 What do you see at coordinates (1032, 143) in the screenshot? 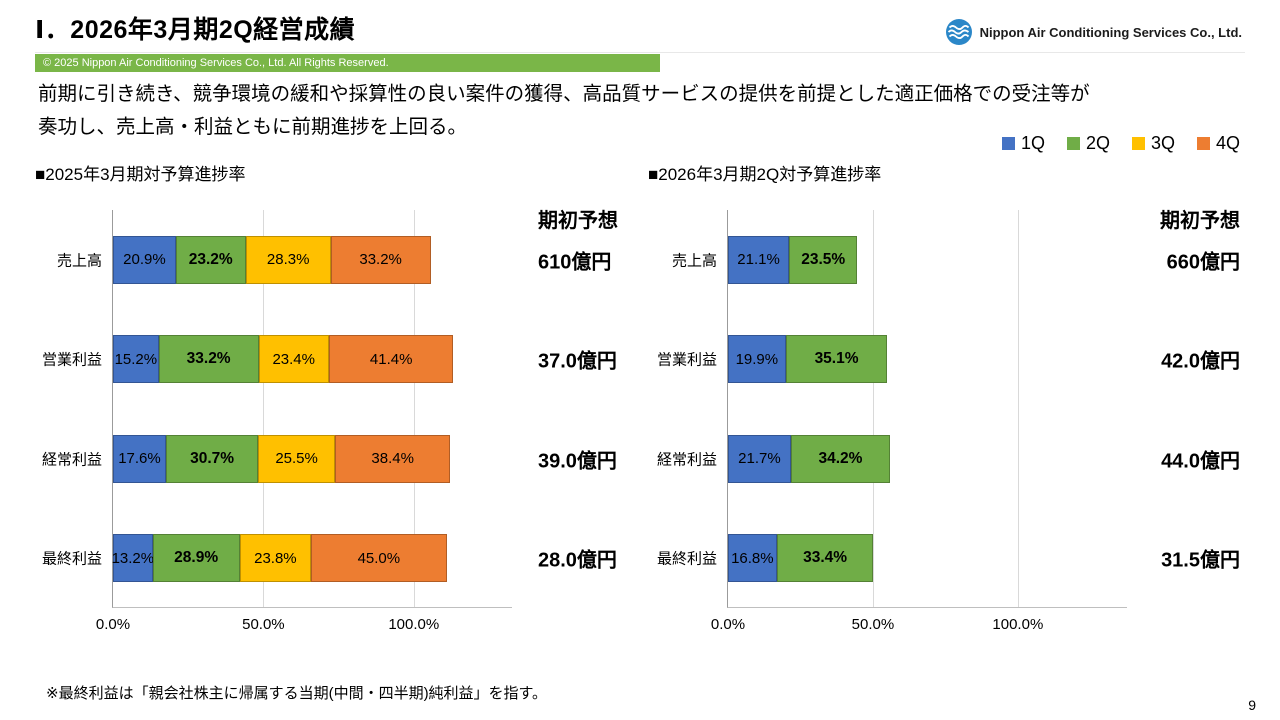
I see `legend-label: 1Q` at bounding box center [1032, 143].